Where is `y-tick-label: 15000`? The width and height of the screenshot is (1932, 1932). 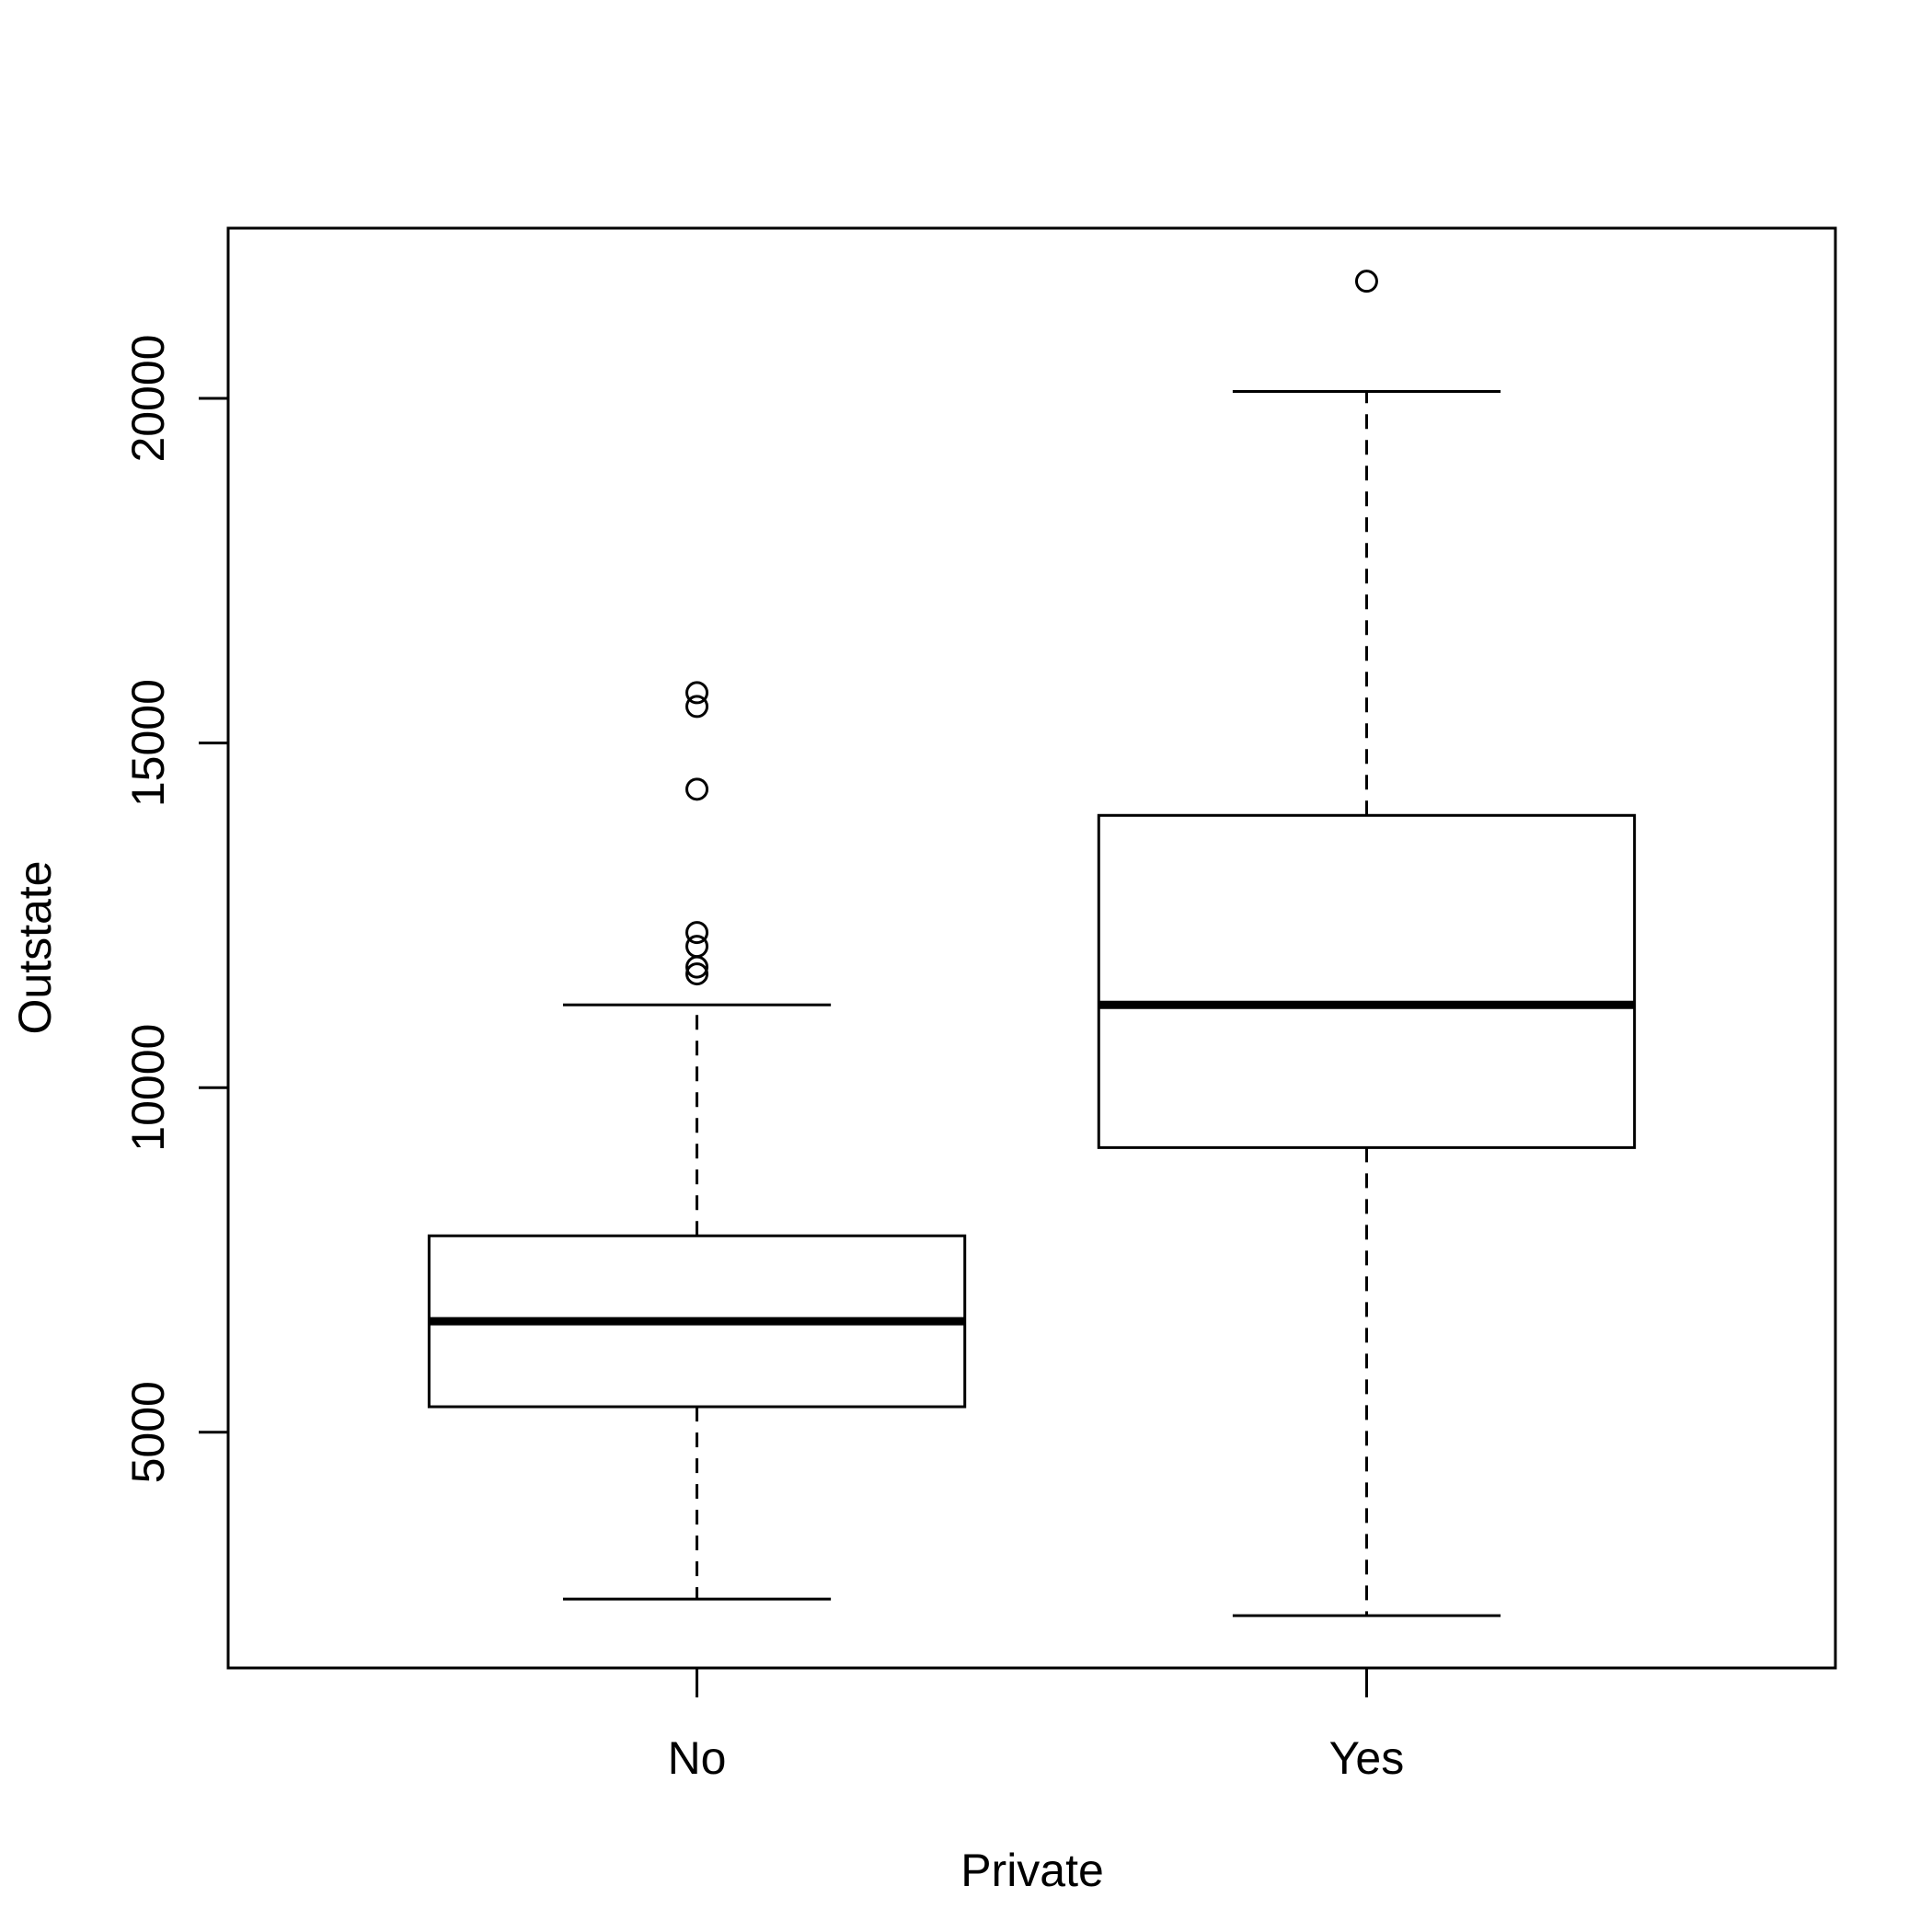
y-tick-label: 15000 is located at coordinates (148, 743).